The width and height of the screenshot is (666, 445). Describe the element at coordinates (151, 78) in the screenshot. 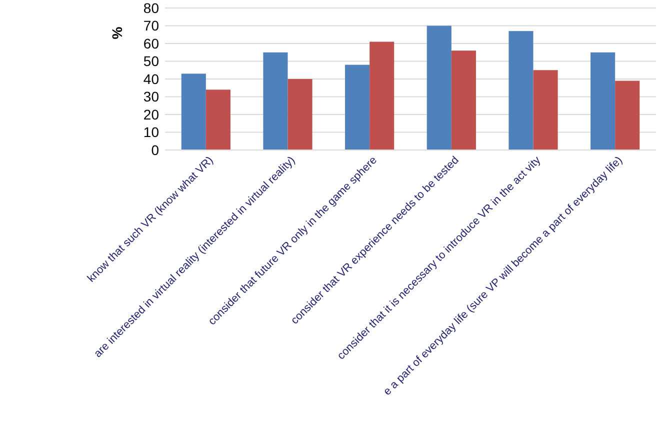

I see `y-tick-label: 40` at that location.